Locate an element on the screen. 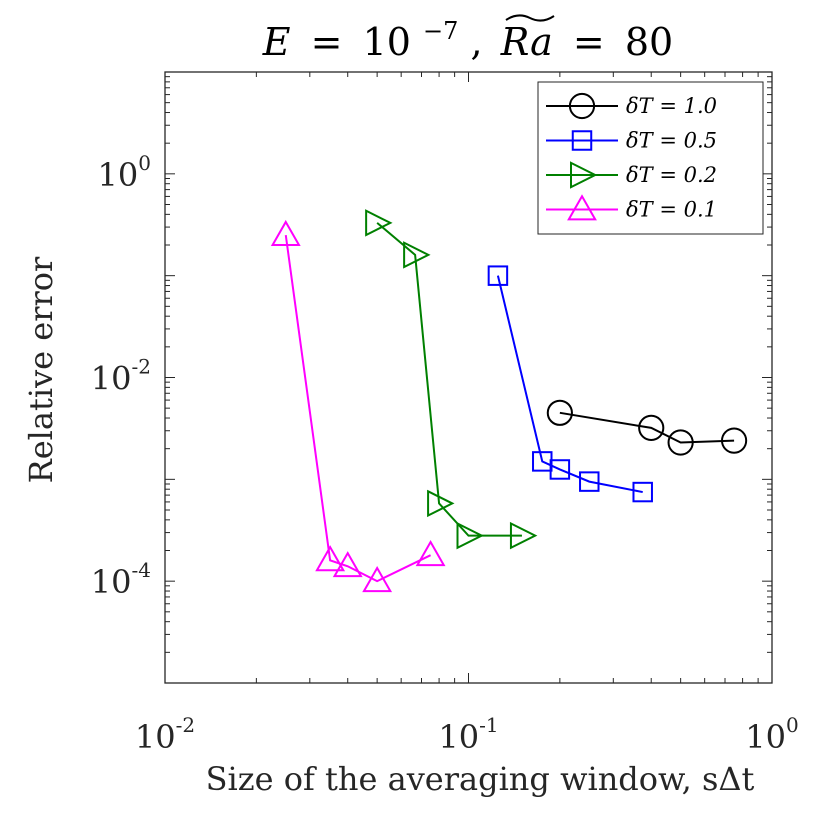  title-eq2: = is located at coordinates (589, 42).